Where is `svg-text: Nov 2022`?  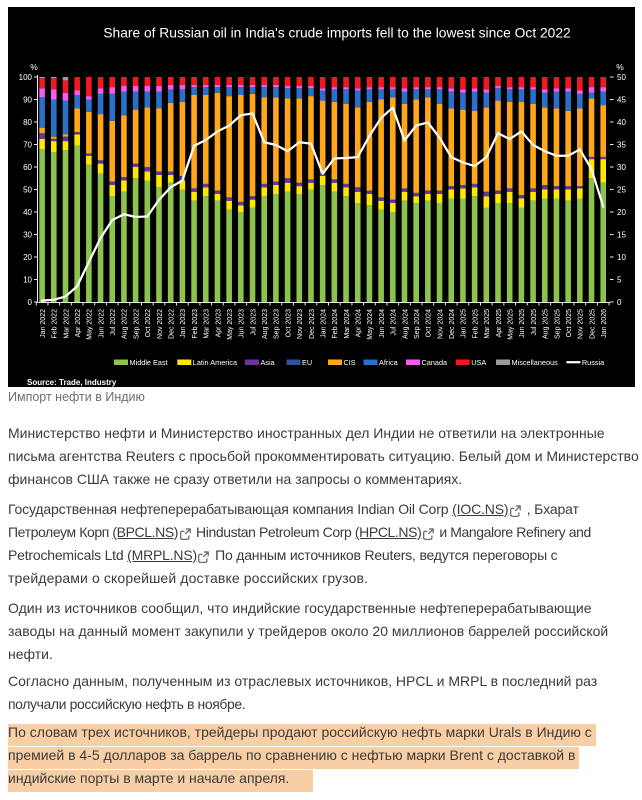 svg-text: Nov 2022 is located at coordinates (160, 324).